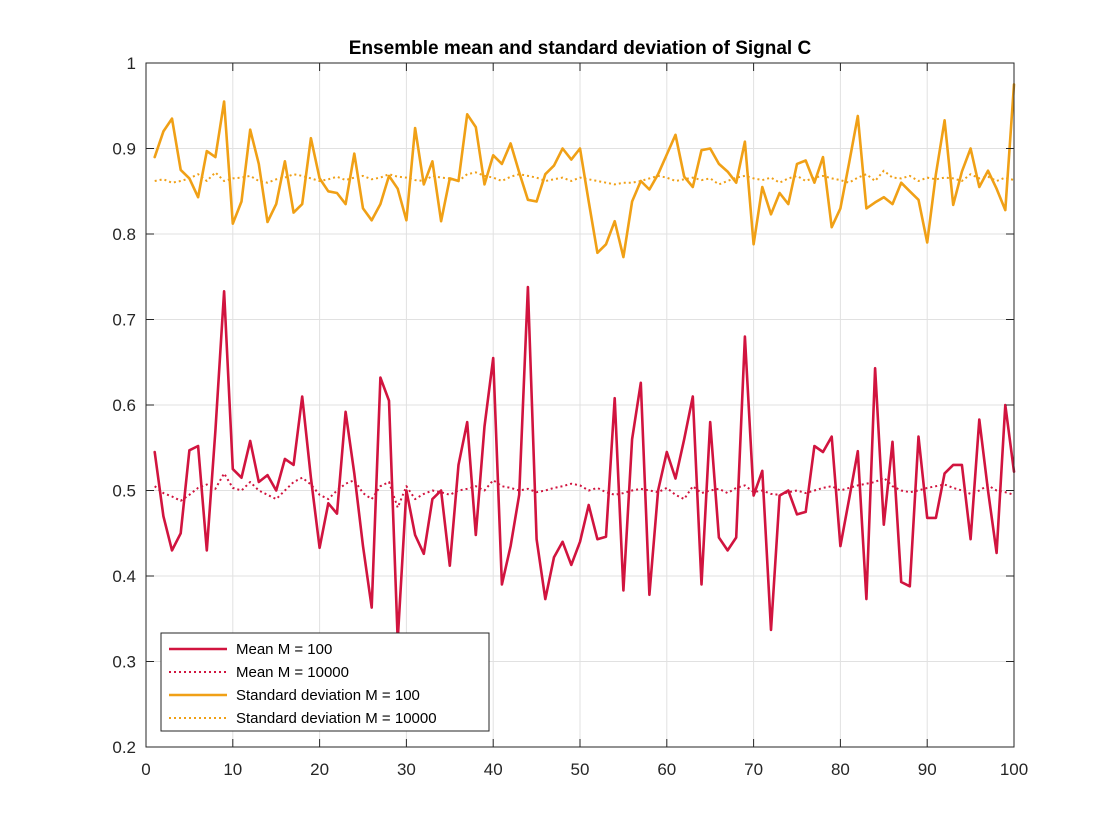  I want to click on y-tick-label: 1, so click(131, 63).